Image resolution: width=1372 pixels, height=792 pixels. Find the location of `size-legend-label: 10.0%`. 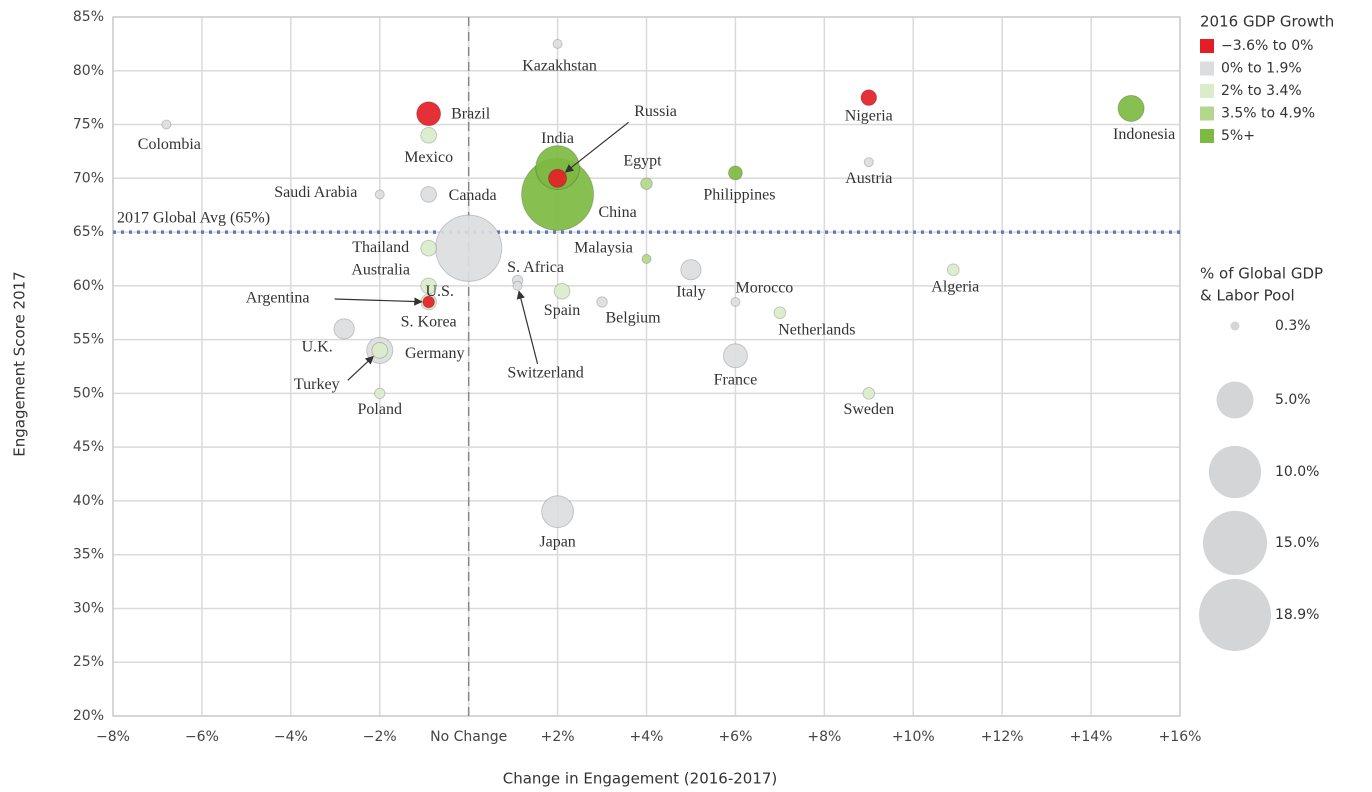

size-legend-label: 10.0% is located at coordinates (1297, 472).